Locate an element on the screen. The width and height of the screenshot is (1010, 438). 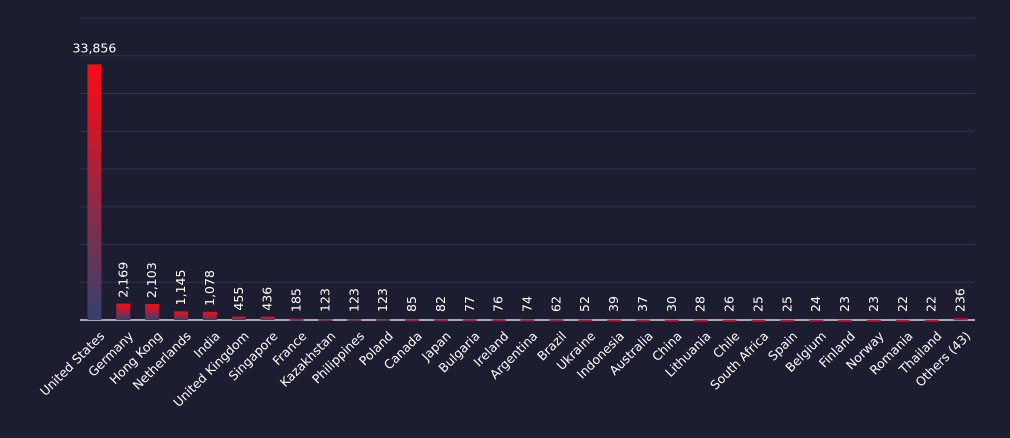
value-label: 1,078 is located at coordinates (209, 288).